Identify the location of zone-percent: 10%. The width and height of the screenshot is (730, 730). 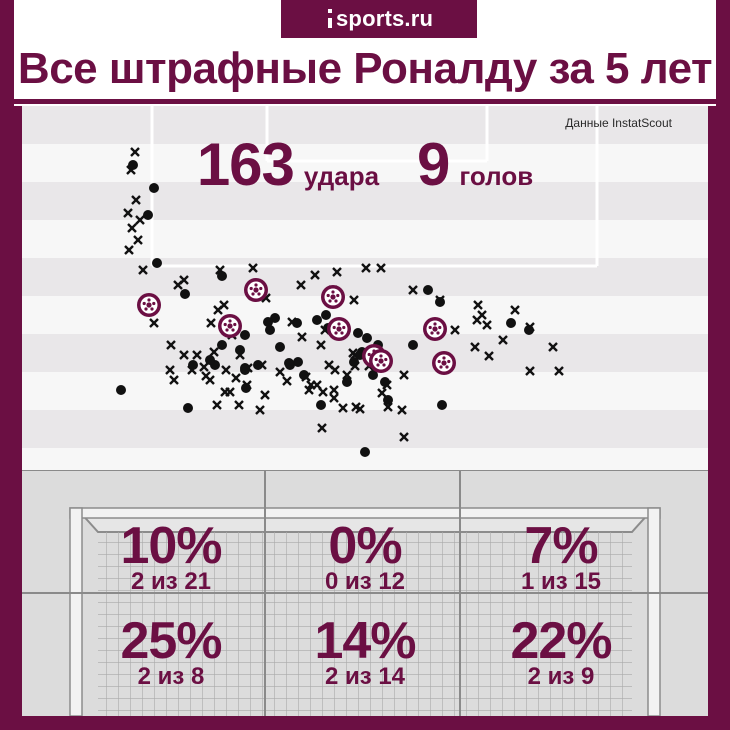
(171, 546).